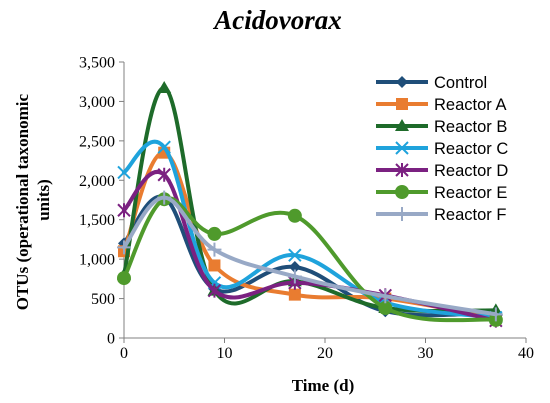 Image resolution: width=550 pixels, height=403 pixels. Describe the element at coordinates (97, 201) in the screenshot. I see `y-tick-labels: 0 500 1,000 1,500 2,000 2,500 3,000 3,500` at that location.